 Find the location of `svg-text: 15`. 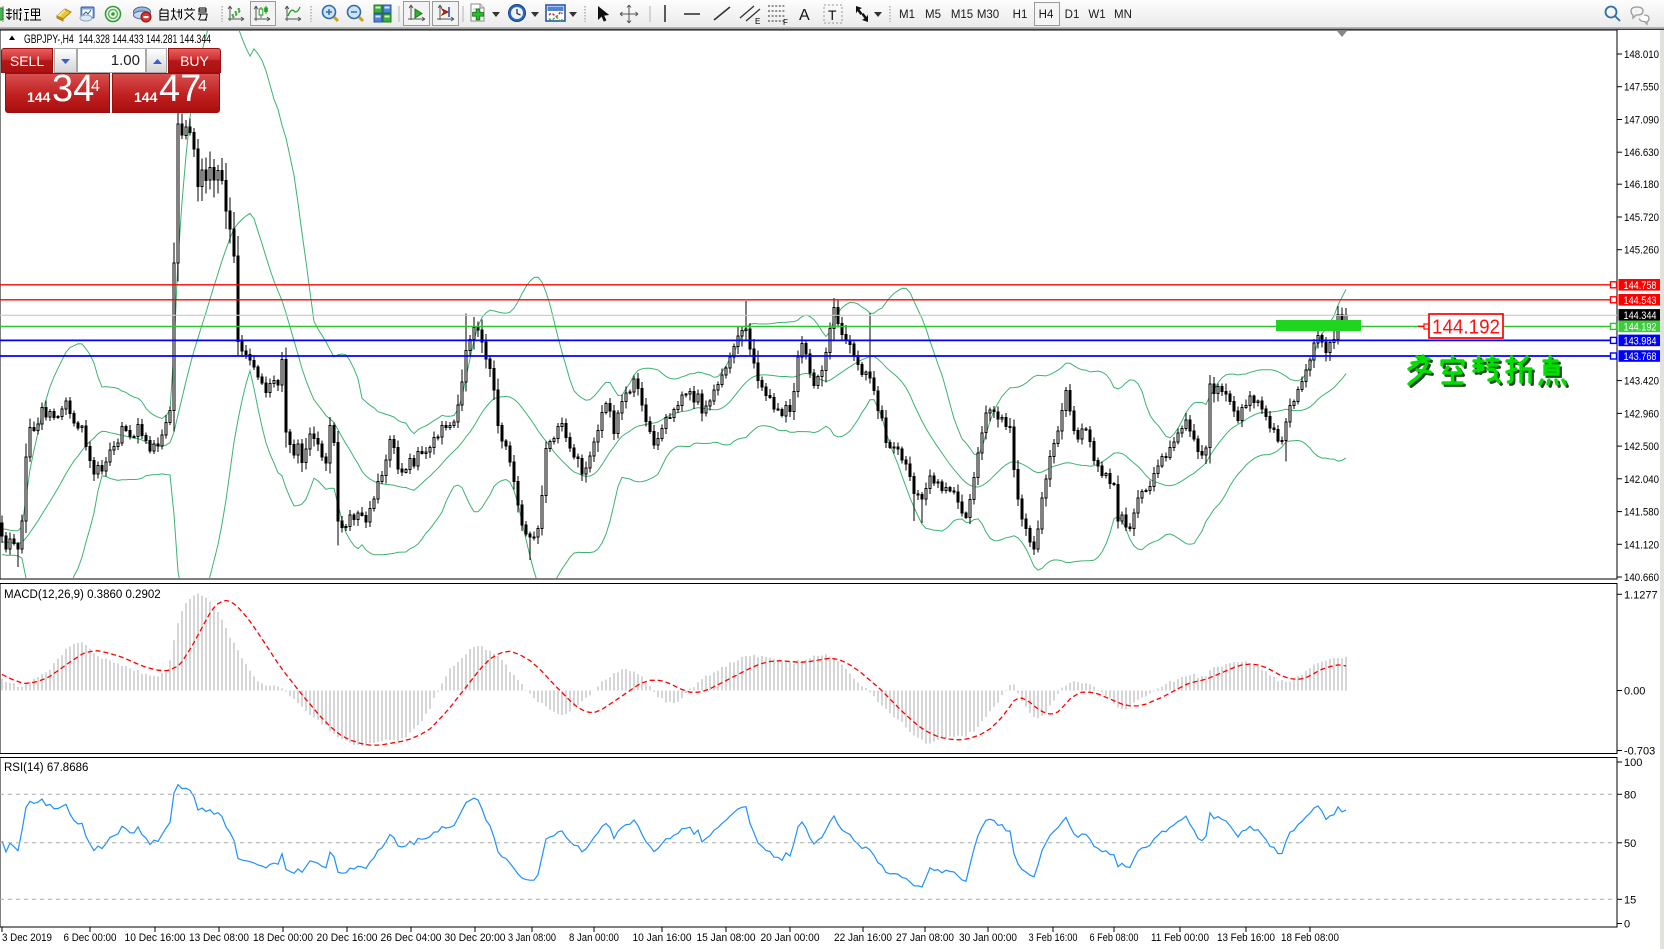

svg-text: 15 is located at coordinates (1630, 900).